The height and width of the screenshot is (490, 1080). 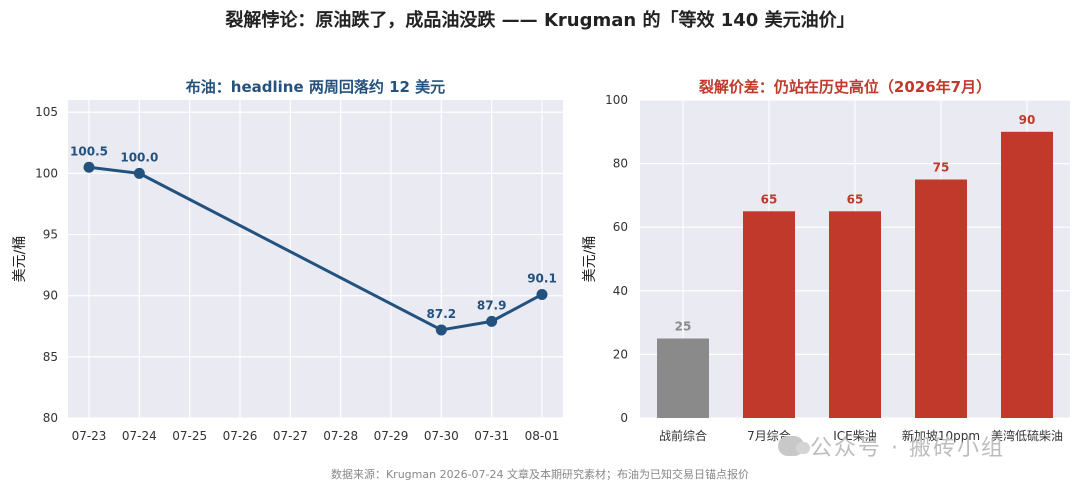 I want to click on x-tick-label: 07-31, so click(x=491, y=436).